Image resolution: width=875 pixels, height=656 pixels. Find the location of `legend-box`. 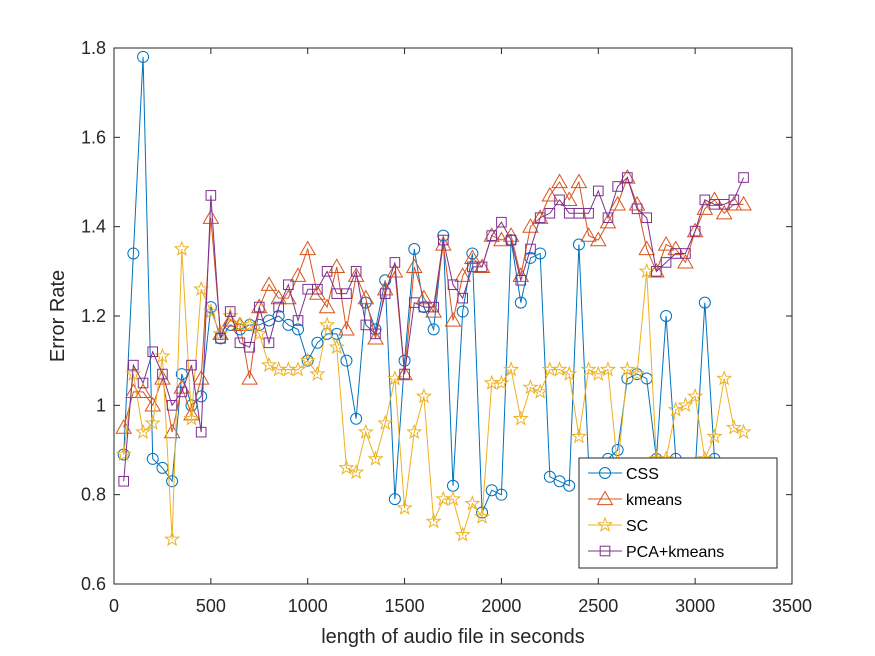

legend-box is located at coordinates (678, 513).